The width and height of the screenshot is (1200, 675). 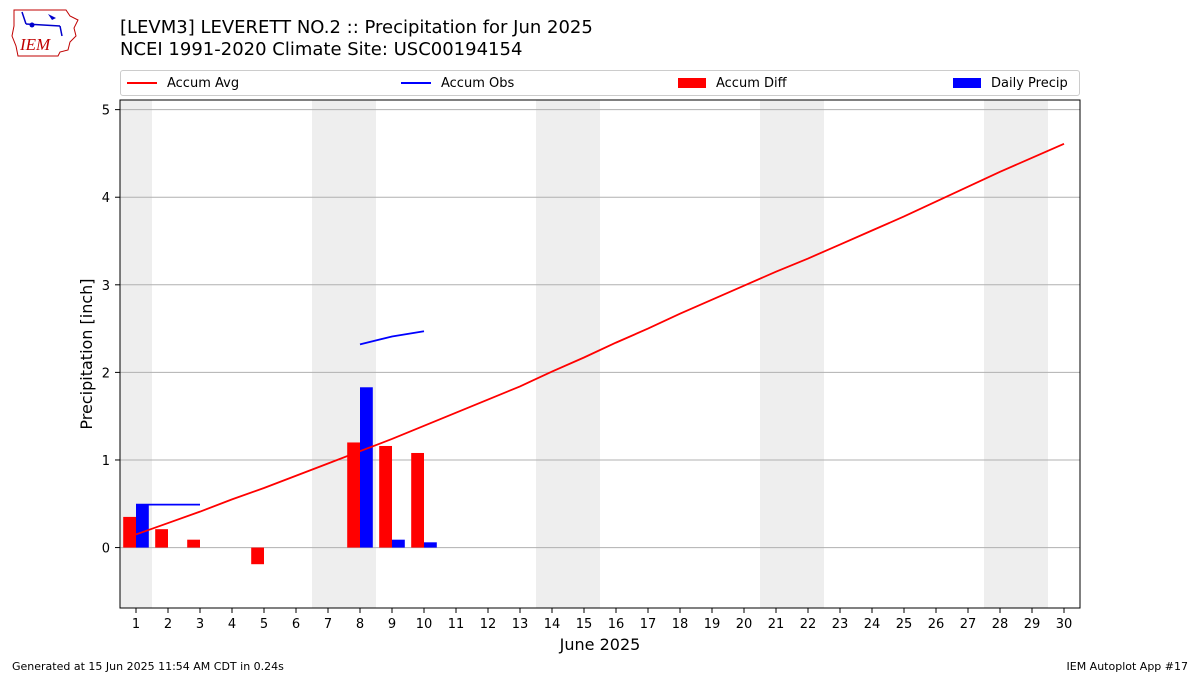 I want to click on x-tick-label: 9, so click(x=392, y=624).